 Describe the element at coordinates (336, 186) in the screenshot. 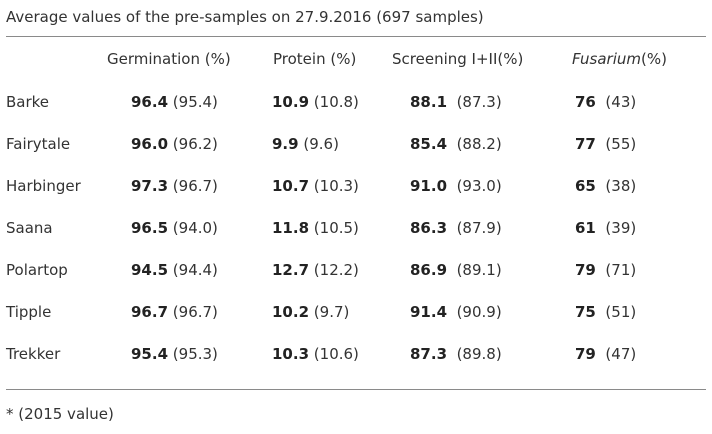

I see `protein-cell-previous-value: (10.3)` at that location.